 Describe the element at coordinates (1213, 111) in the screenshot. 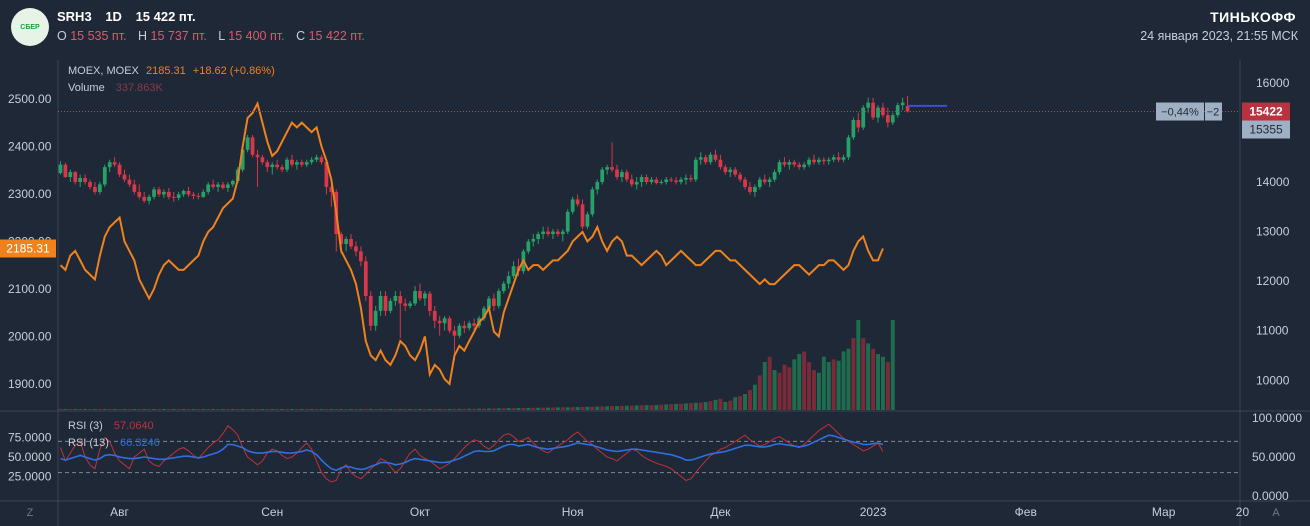

I see `diff-abs-badge` at that location.